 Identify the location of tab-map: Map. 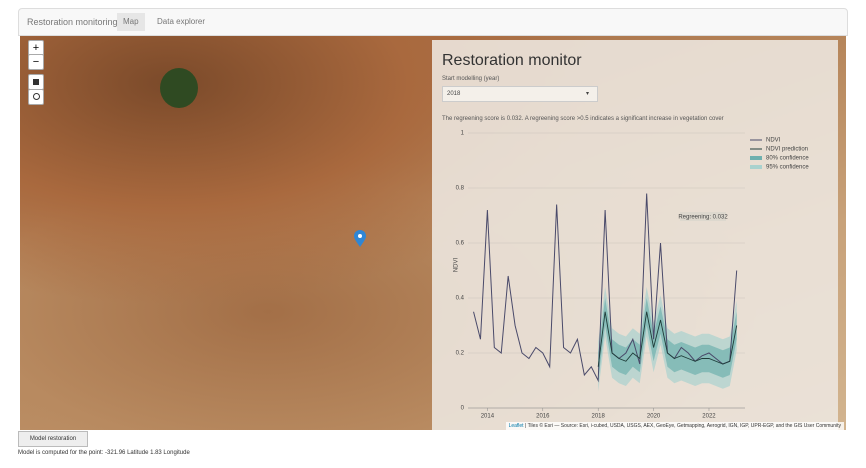
(131, 22).